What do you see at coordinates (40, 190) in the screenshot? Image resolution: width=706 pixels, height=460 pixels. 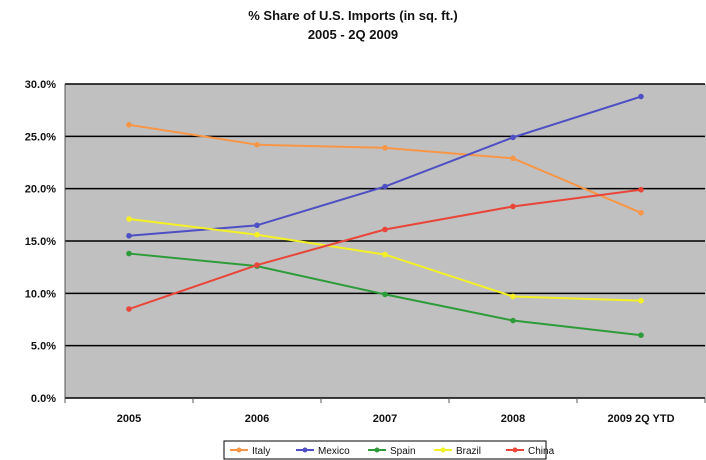 I see `y-tick-label: 20.0%` at bounding box center [40, 190].